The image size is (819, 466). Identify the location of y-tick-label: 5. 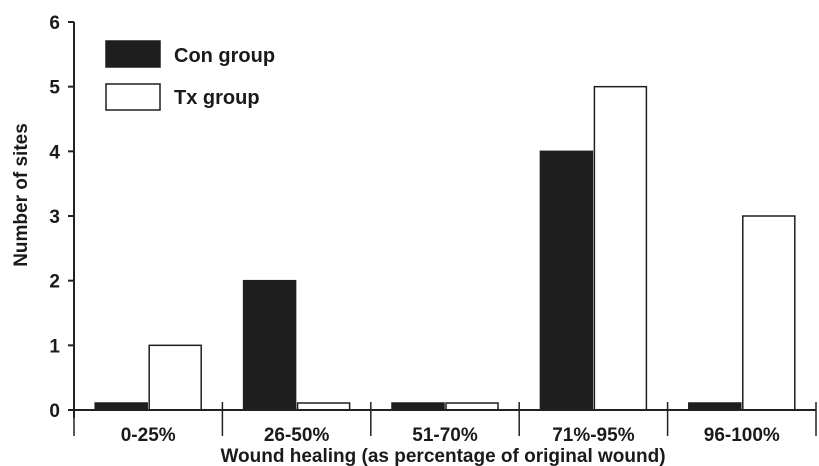
(54, 88).